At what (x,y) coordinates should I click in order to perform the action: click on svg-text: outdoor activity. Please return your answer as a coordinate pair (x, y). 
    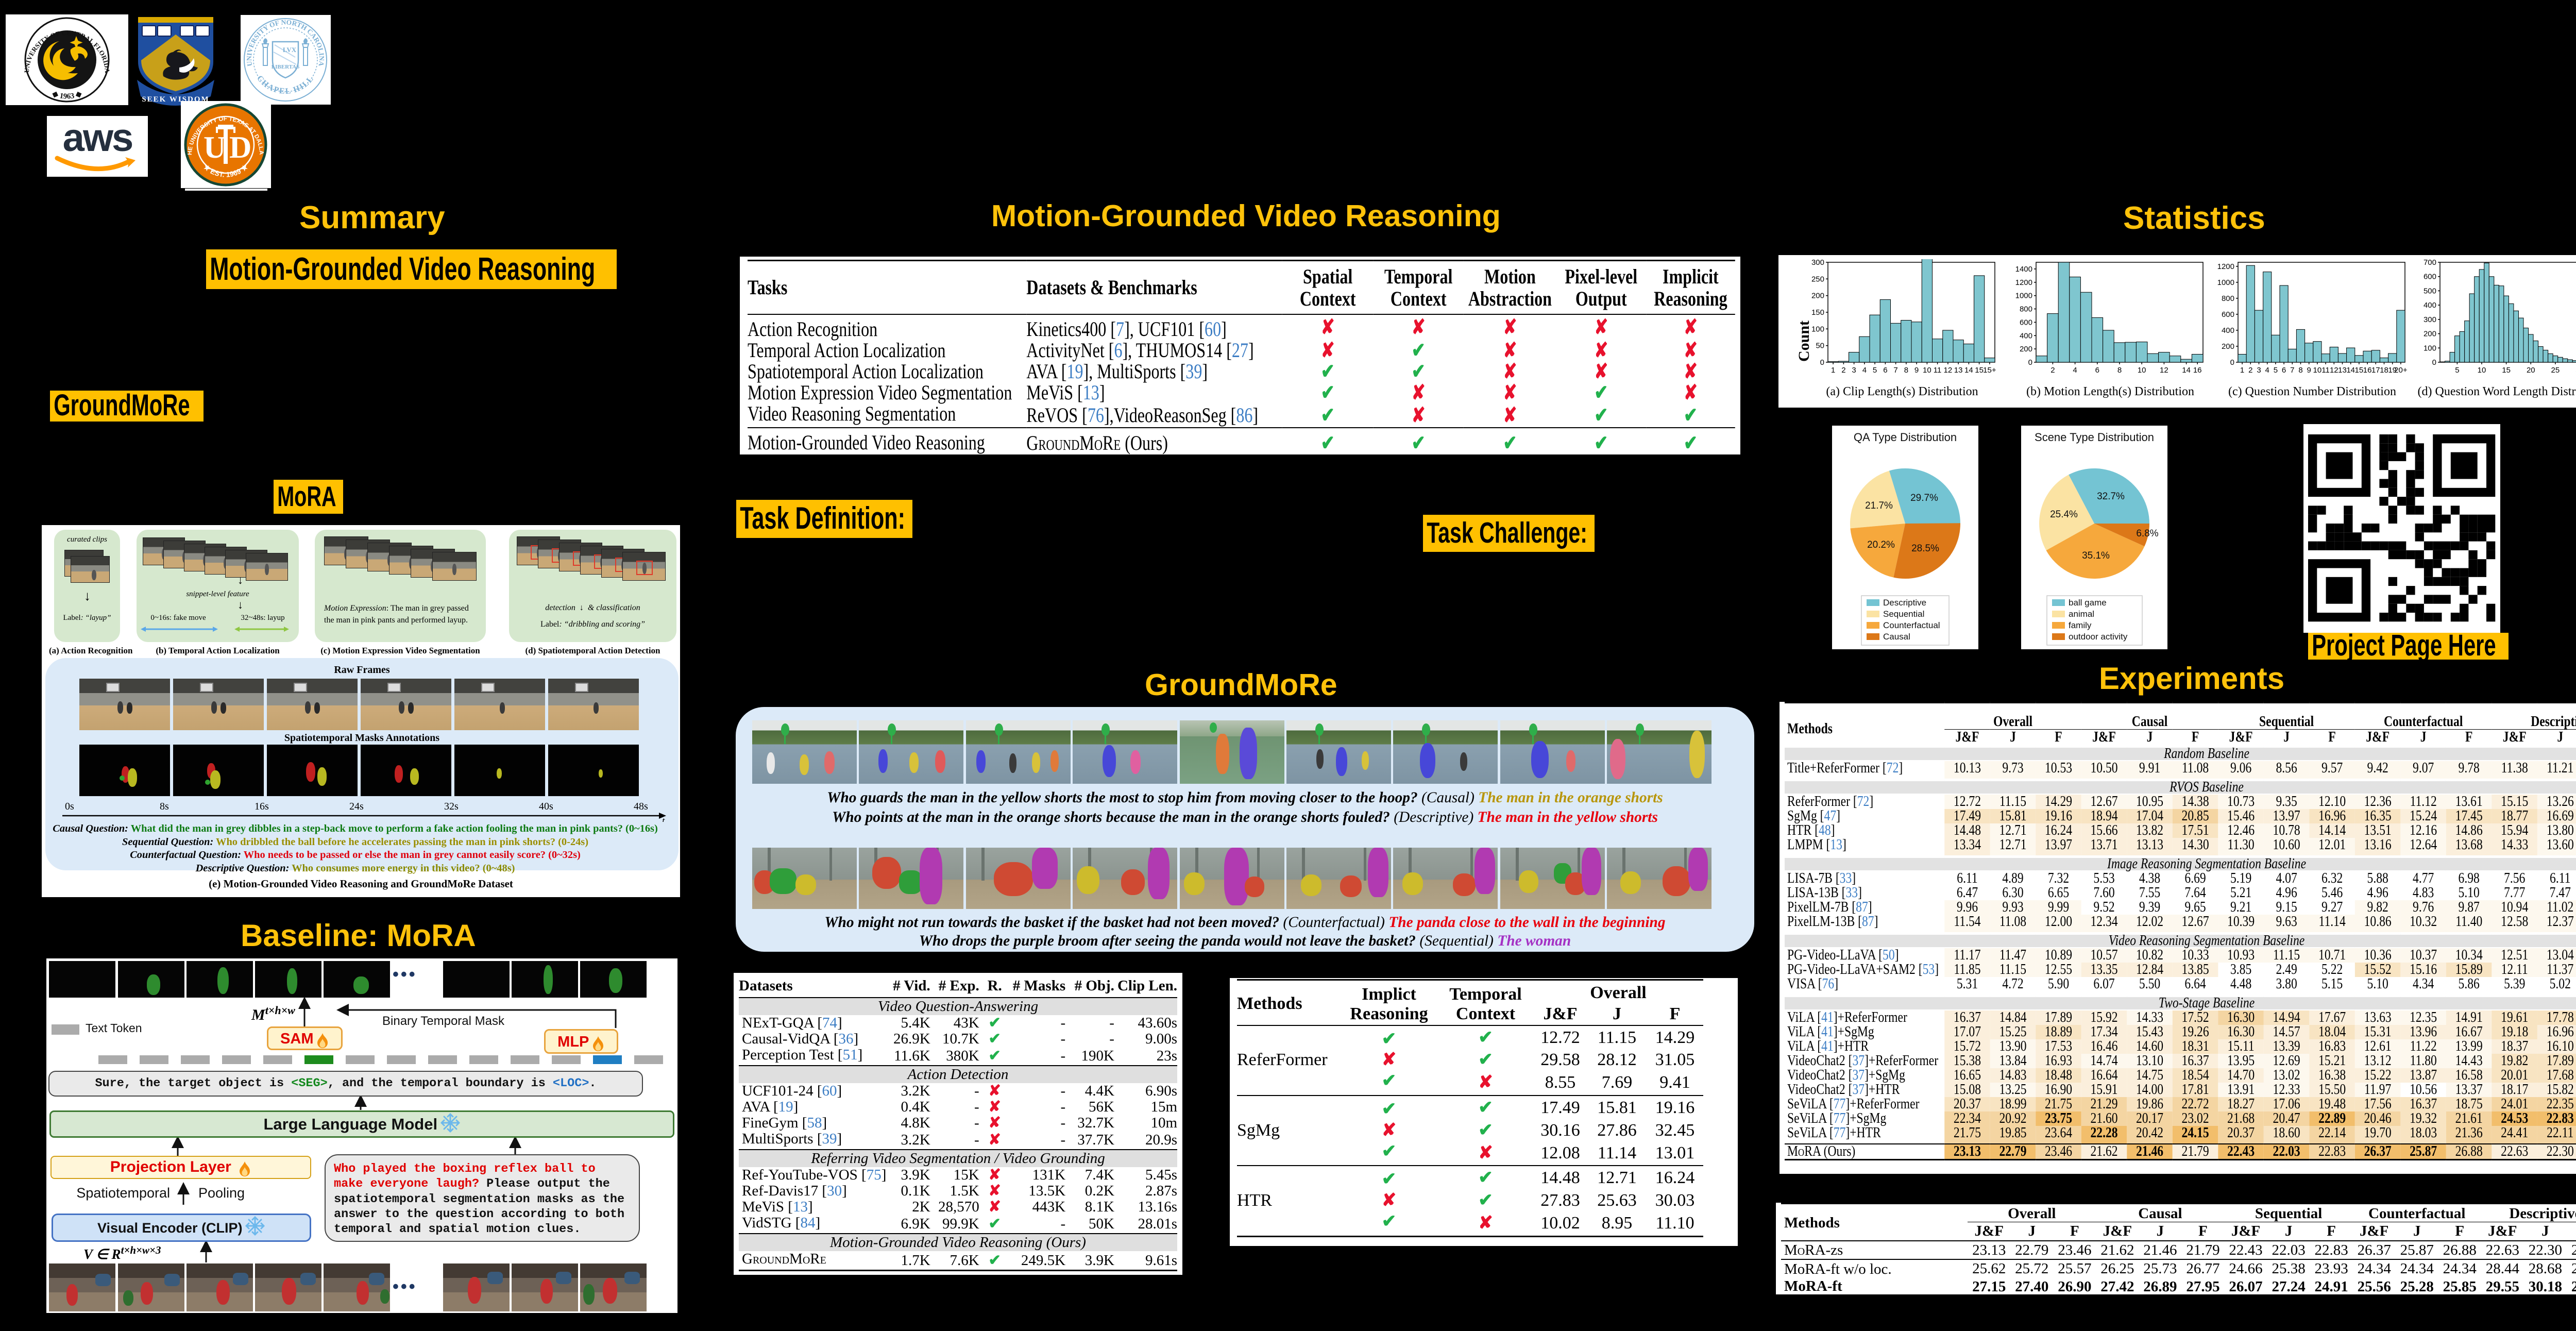
    Looking at the image, I should click on (2098, 637).